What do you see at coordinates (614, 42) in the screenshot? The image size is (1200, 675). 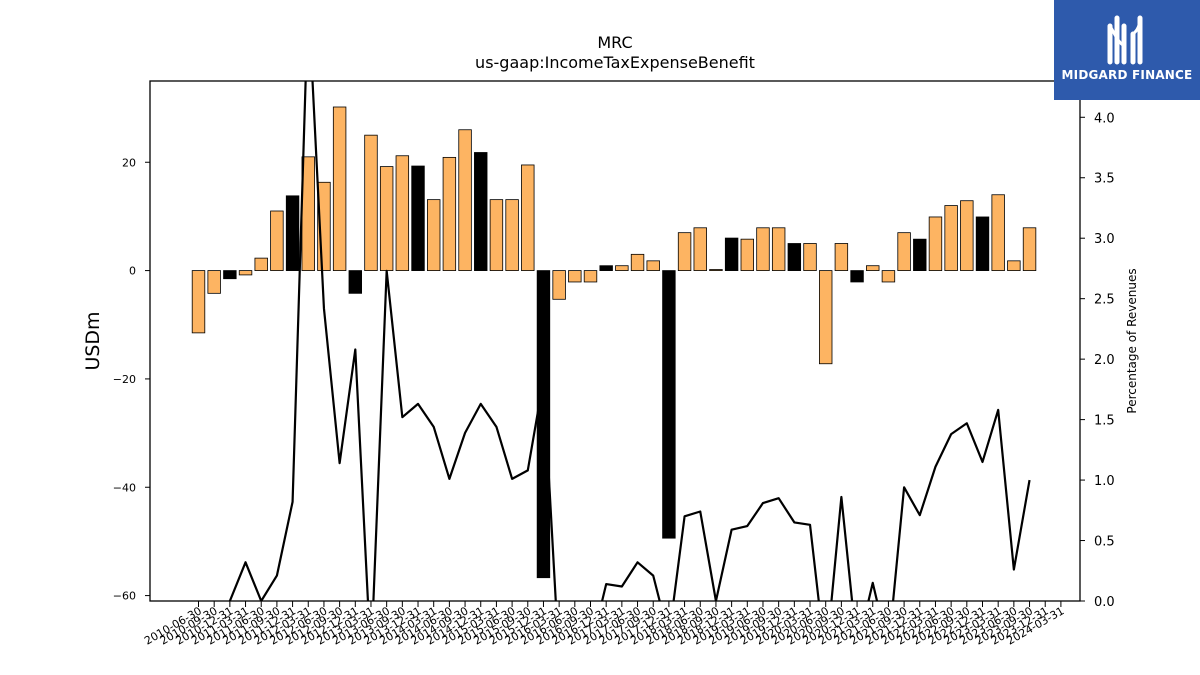 I see `chart-title: MRC` at bounding box center [614, 42].